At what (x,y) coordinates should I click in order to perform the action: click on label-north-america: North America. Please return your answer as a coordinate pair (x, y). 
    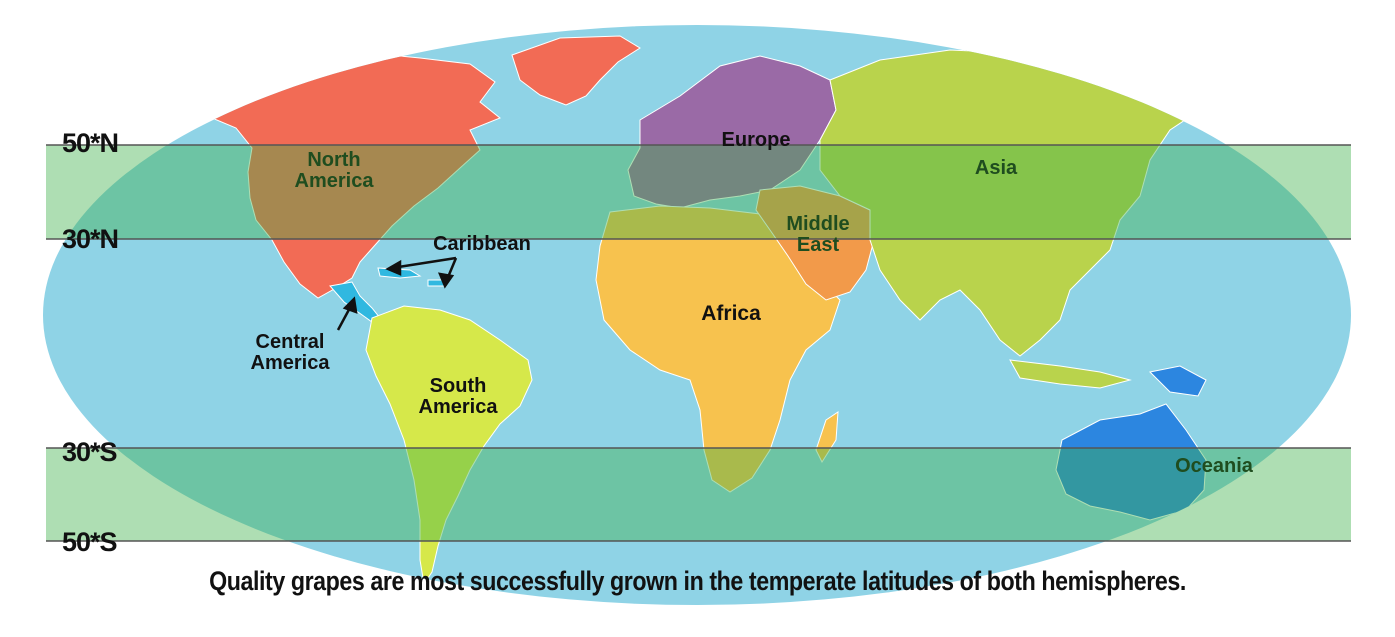
    Looking at the image, I should click on (335, 170).